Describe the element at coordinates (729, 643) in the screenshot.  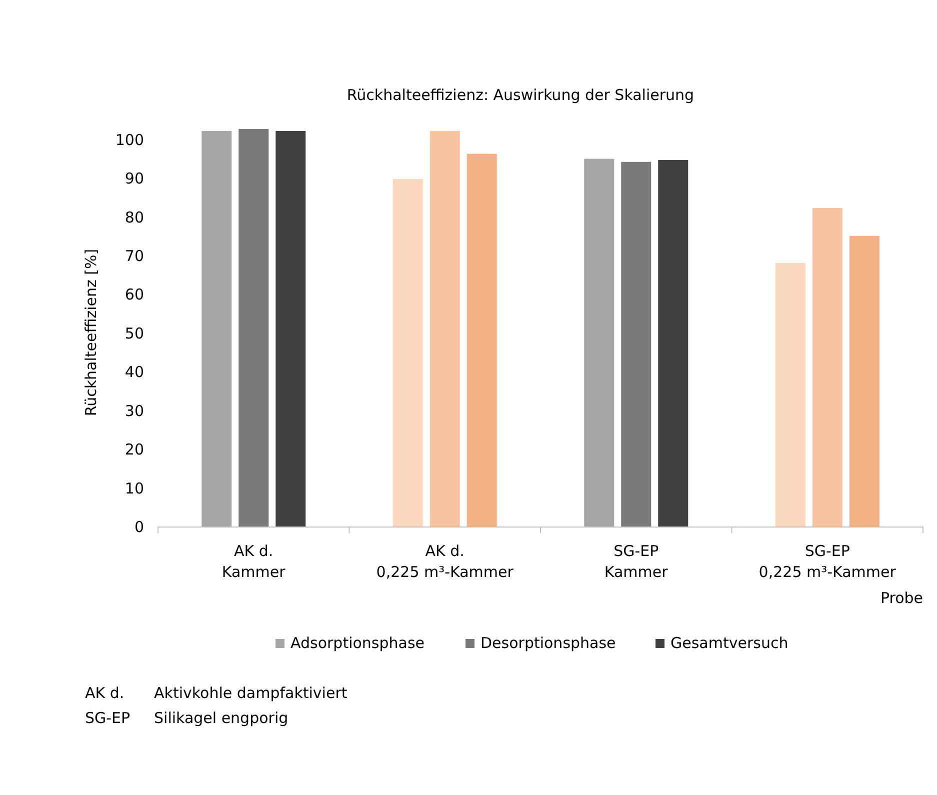
I see `legend-label: Gesamtversuch` at that location.